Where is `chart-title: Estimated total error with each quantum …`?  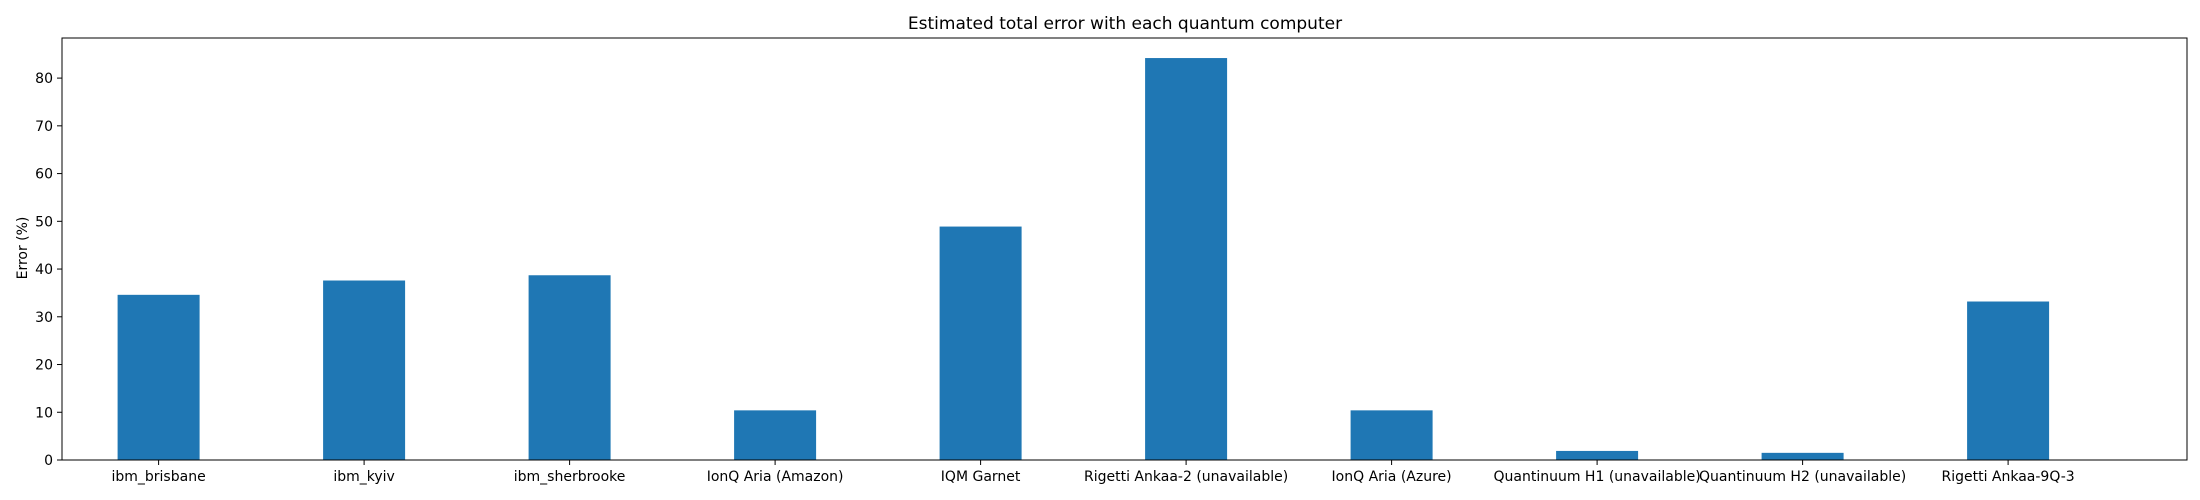
chart-title: Estimated total error with each quantum … is located at coordinates (1125, 24).